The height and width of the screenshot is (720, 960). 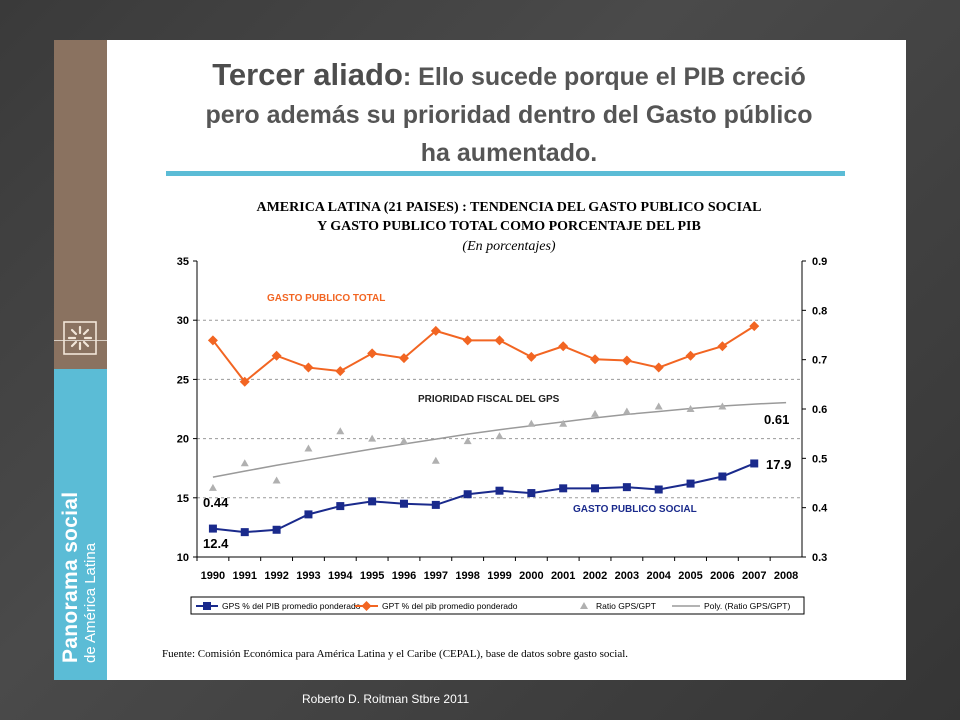 What do you see at coordinates (183, 380) in the screenshot?
I see `y-left-tick-label: 25` at bounding box center [183, 380].